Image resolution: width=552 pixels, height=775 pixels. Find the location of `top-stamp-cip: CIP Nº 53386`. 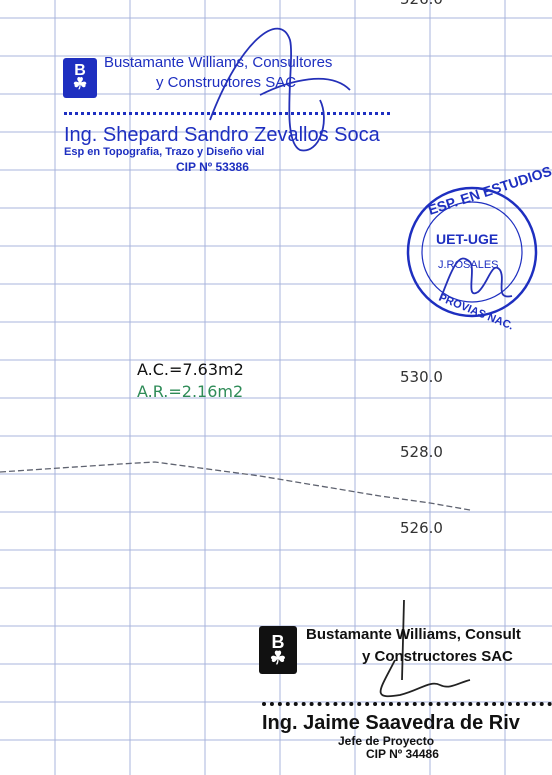

top-stamp-cip: CIP Nº 53386 is located at coordinates (212, 167).